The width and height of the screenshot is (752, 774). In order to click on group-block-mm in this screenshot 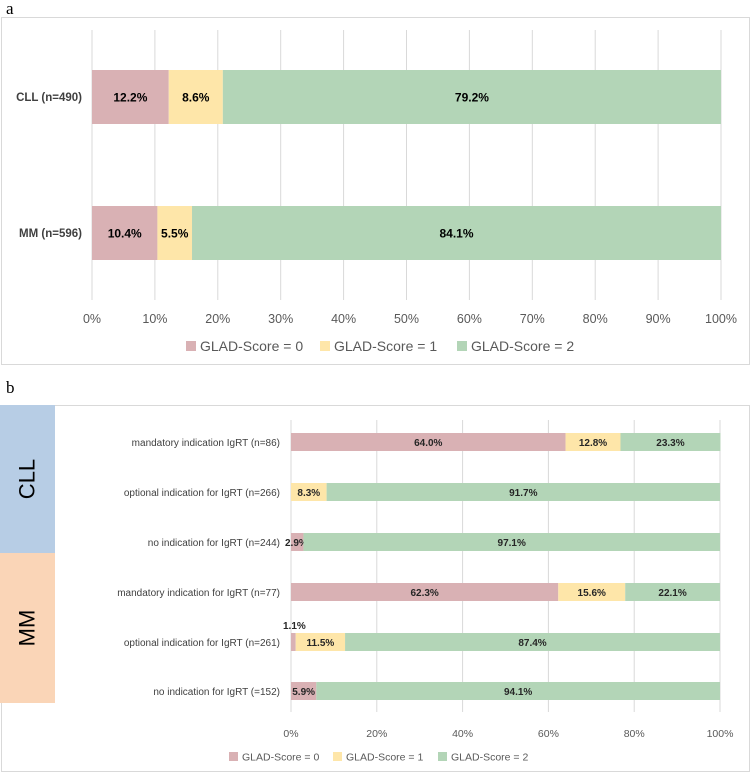, I will do `click(27, 628)`.